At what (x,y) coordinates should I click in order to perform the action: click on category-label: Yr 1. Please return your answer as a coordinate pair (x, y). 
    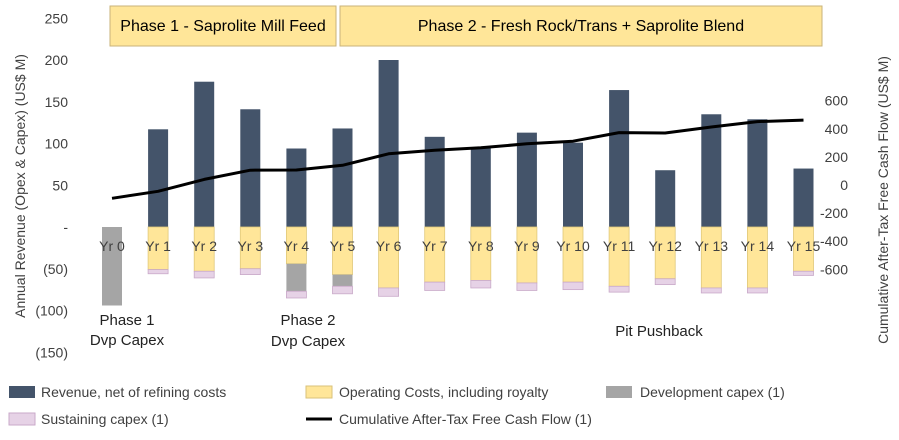
    Looking at the image, I should click on (158, 246).